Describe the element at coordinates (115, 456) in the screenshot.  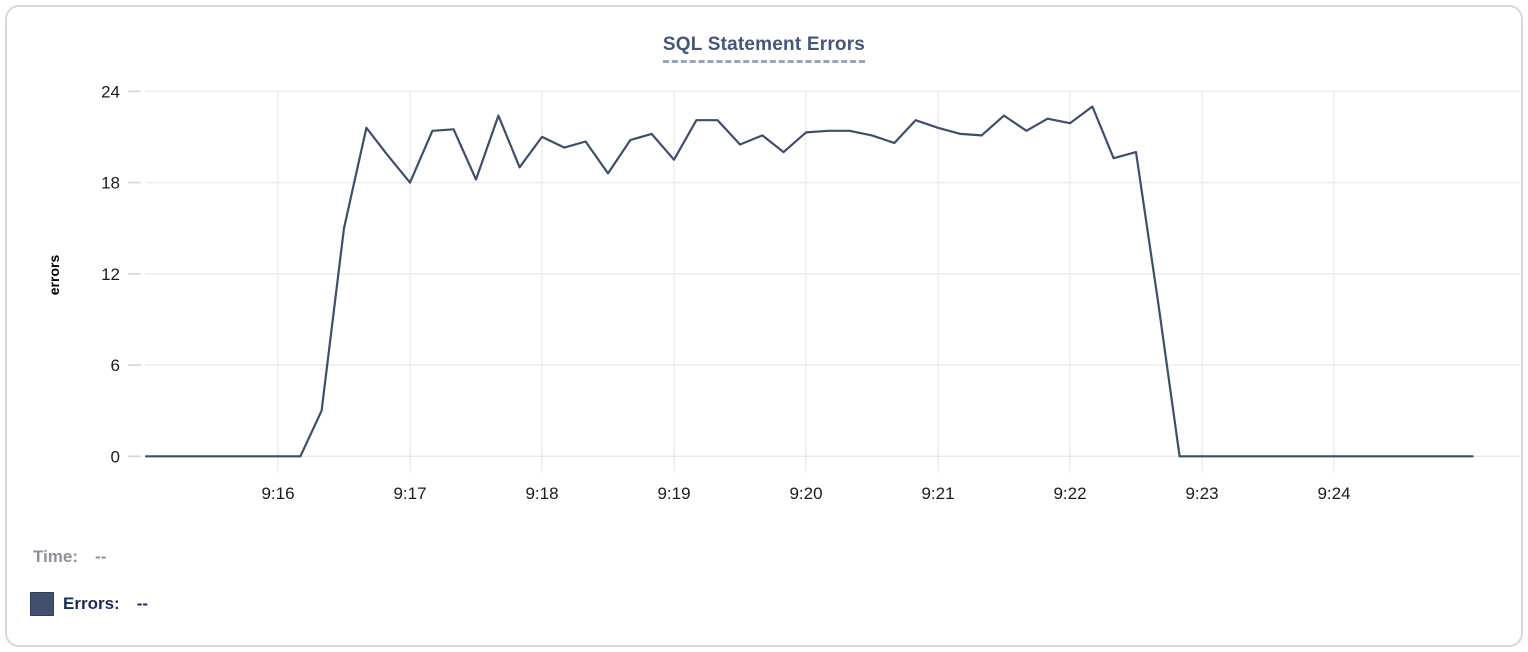
I see `y-tick-label: 0` at that location.